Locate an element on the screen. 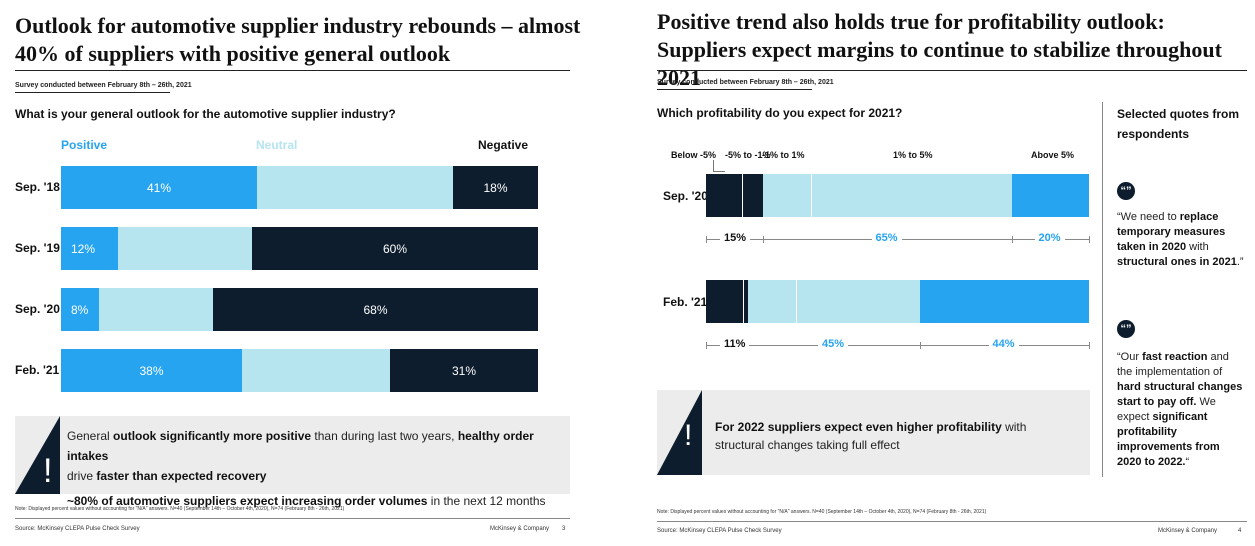 This screenshot has height=546, width=1255. column-header: Above 5% is located at coordinates (1053, 155).